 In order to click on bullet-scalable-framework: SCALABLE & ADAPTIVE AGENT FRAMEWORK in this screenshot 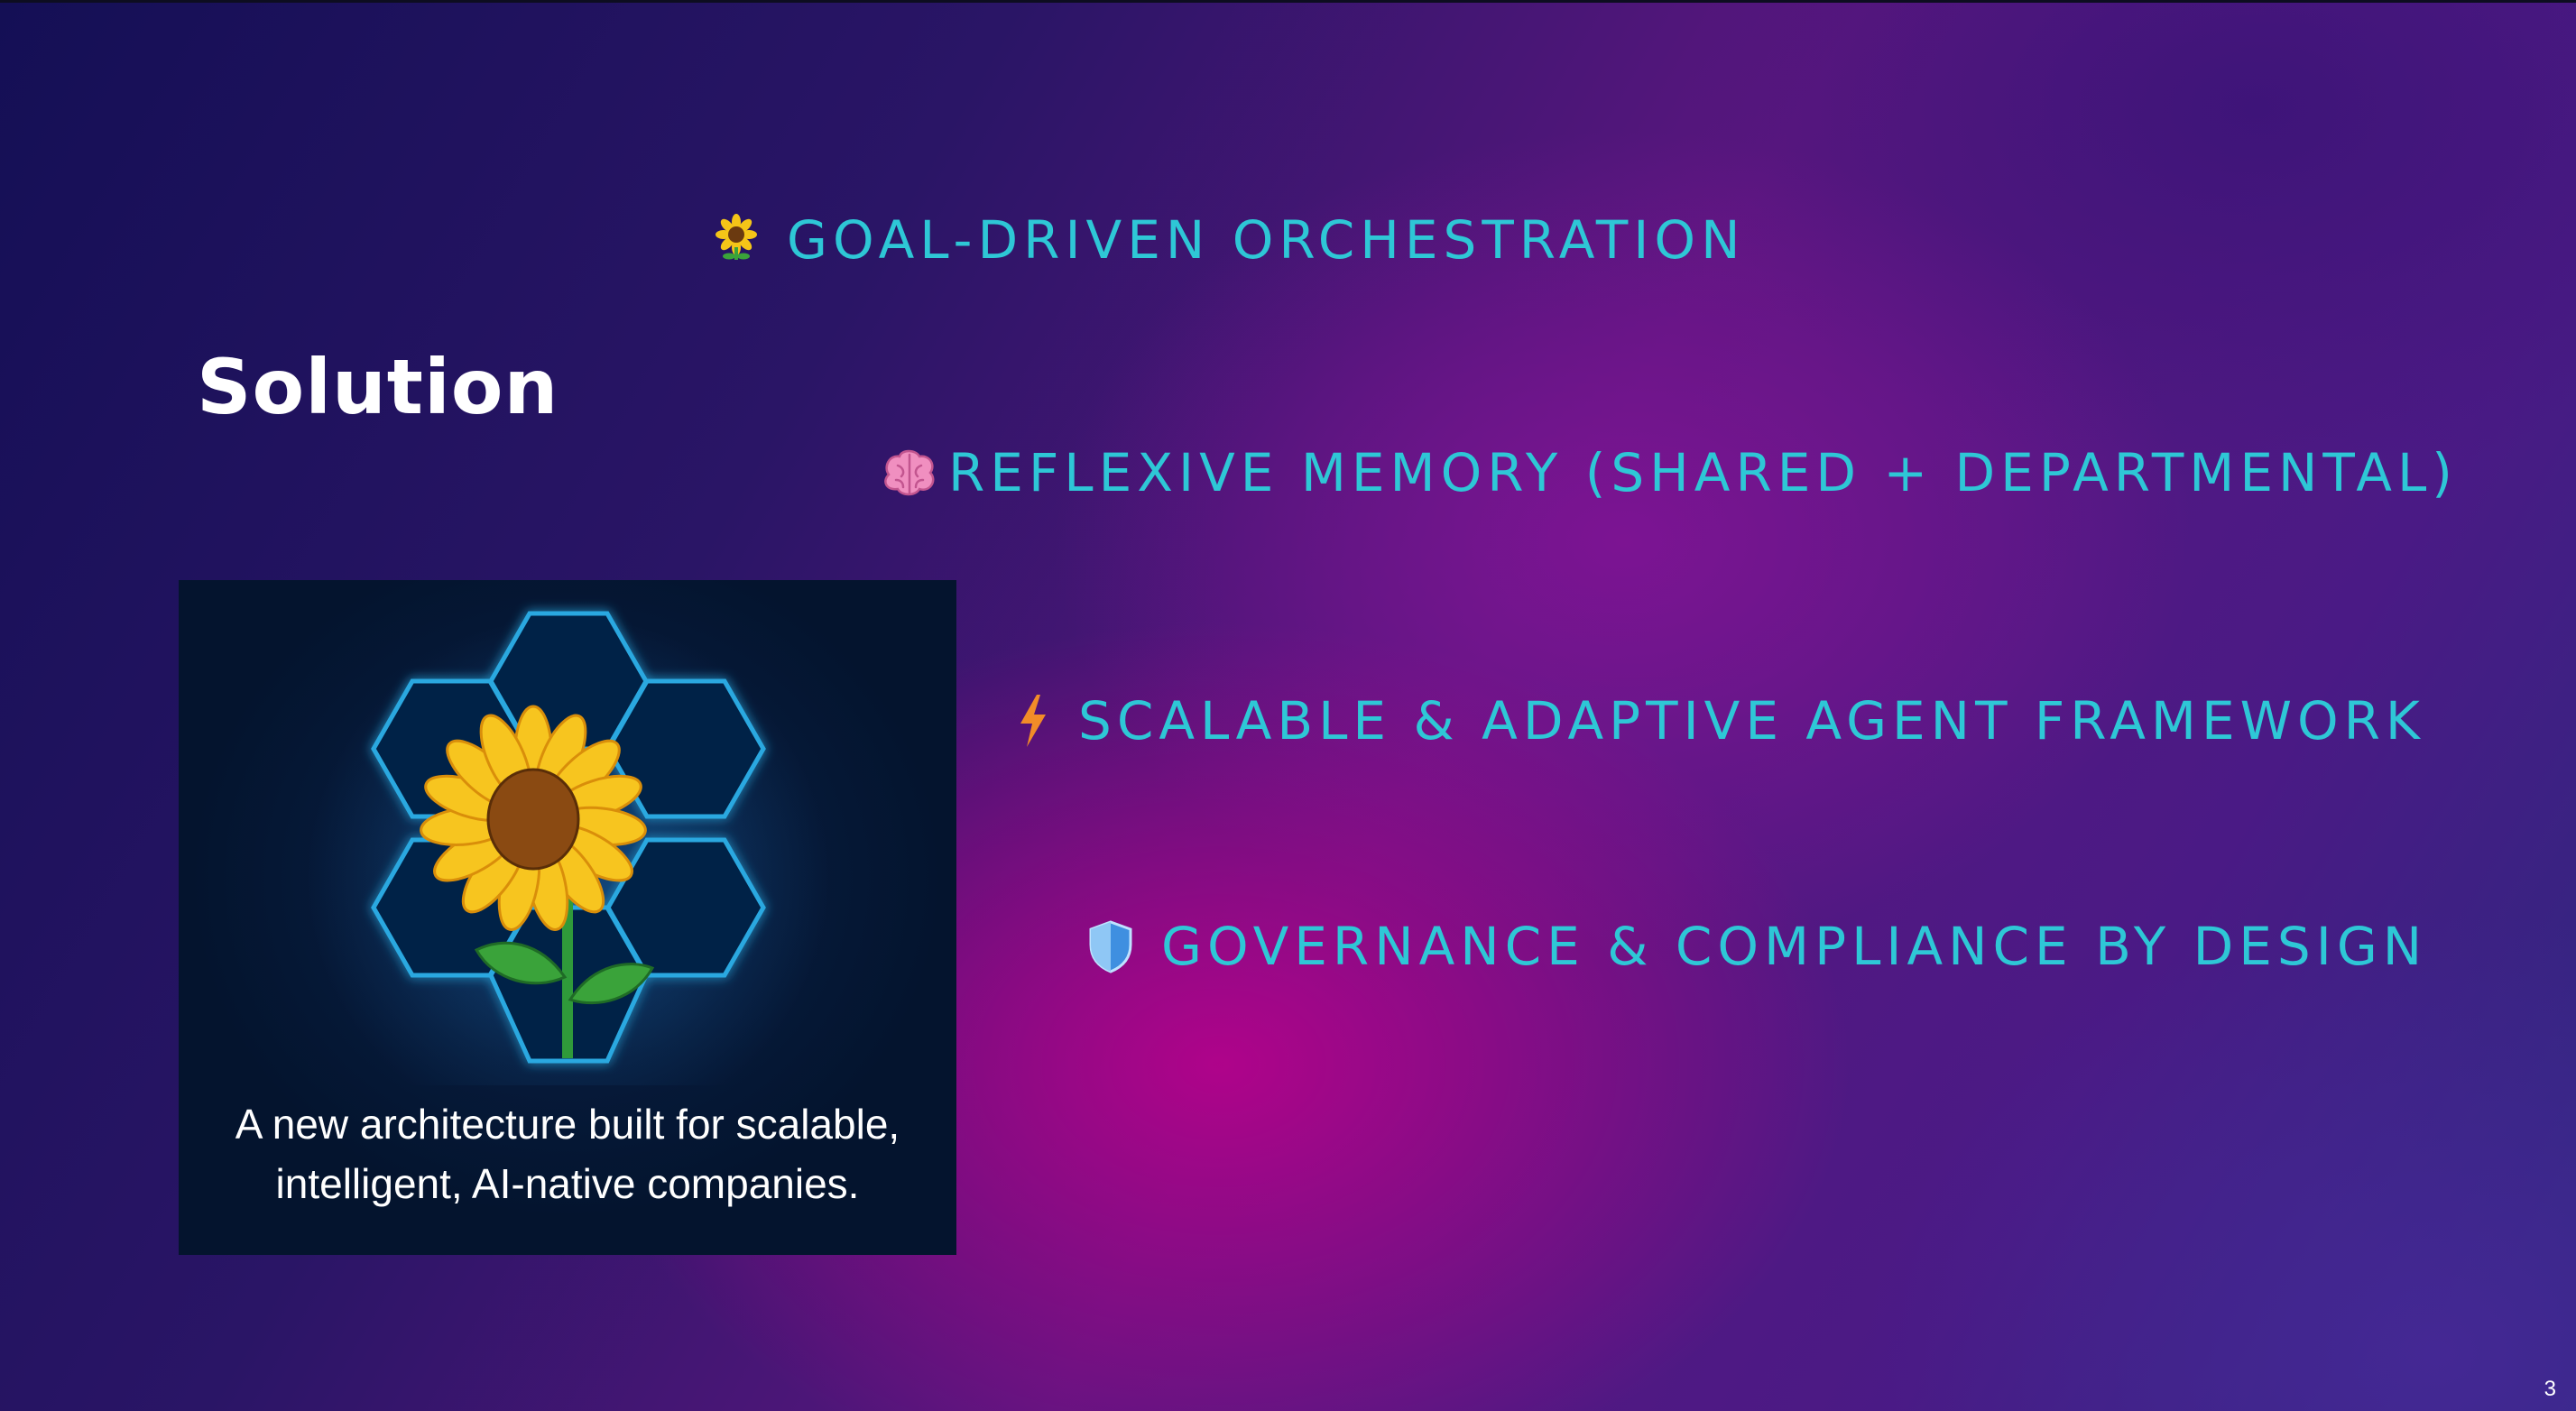, I will do `click(1720, 721)`.